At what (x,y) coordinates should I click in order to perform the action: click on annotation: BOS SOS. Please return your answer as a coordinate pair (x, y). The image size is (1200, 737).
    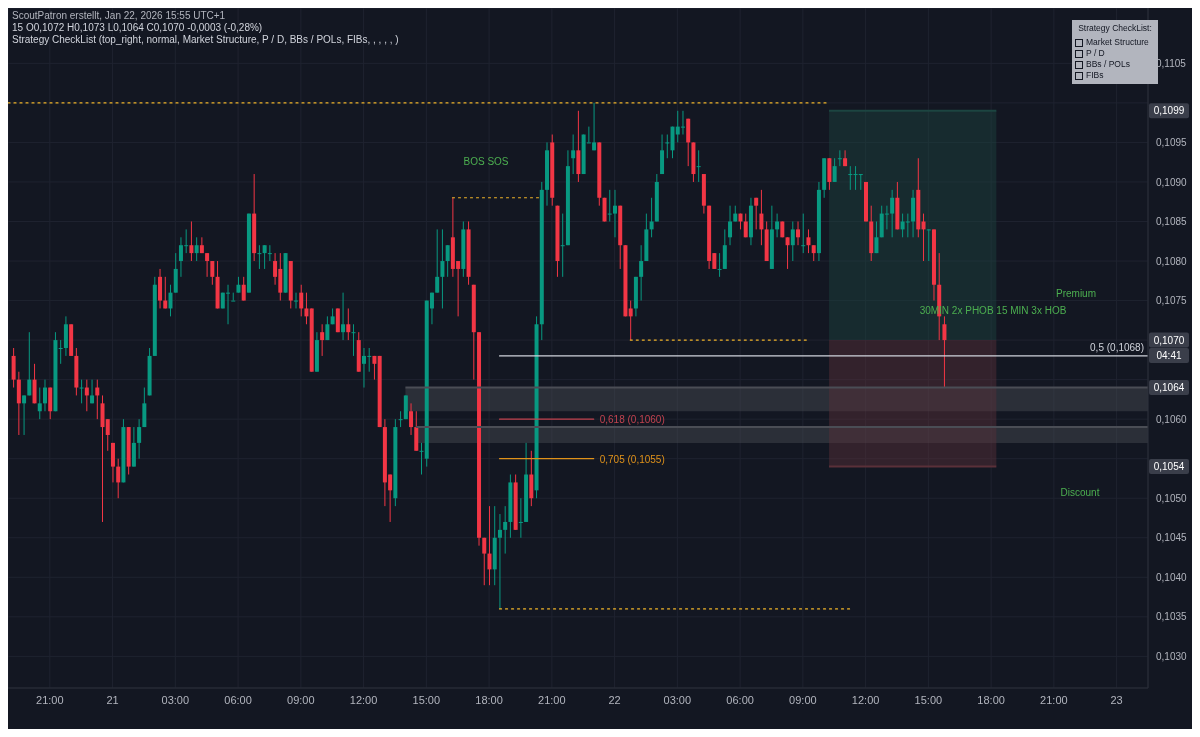
    Looking at the image, I should click on (486, 161).